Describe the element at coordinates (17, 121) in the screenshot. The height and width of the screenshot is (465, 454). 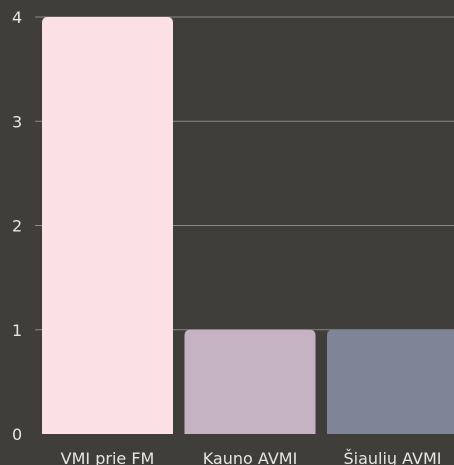
I see `y-tick-label: 3` at that location.